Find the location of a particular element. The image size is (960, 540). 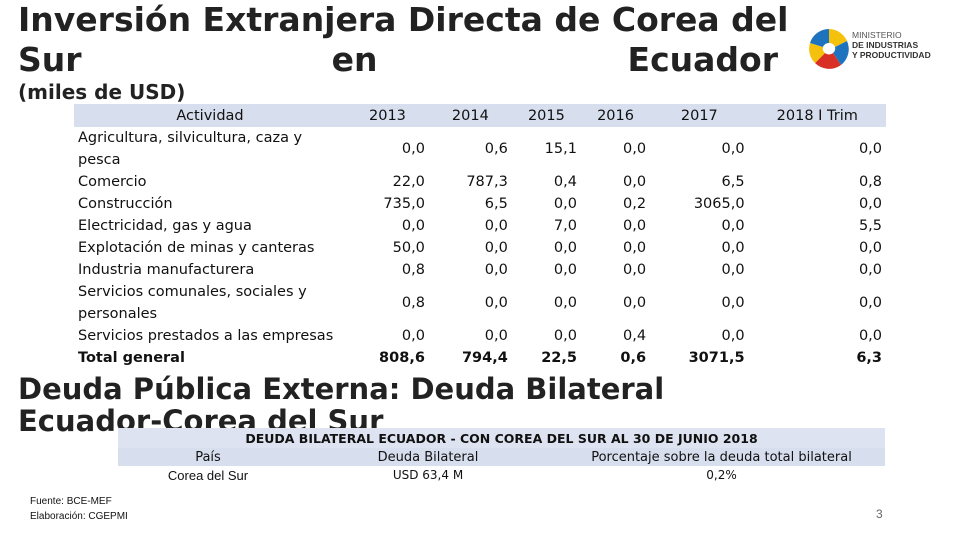

value-cell: 787,3 is located at coordinates (470, 182).